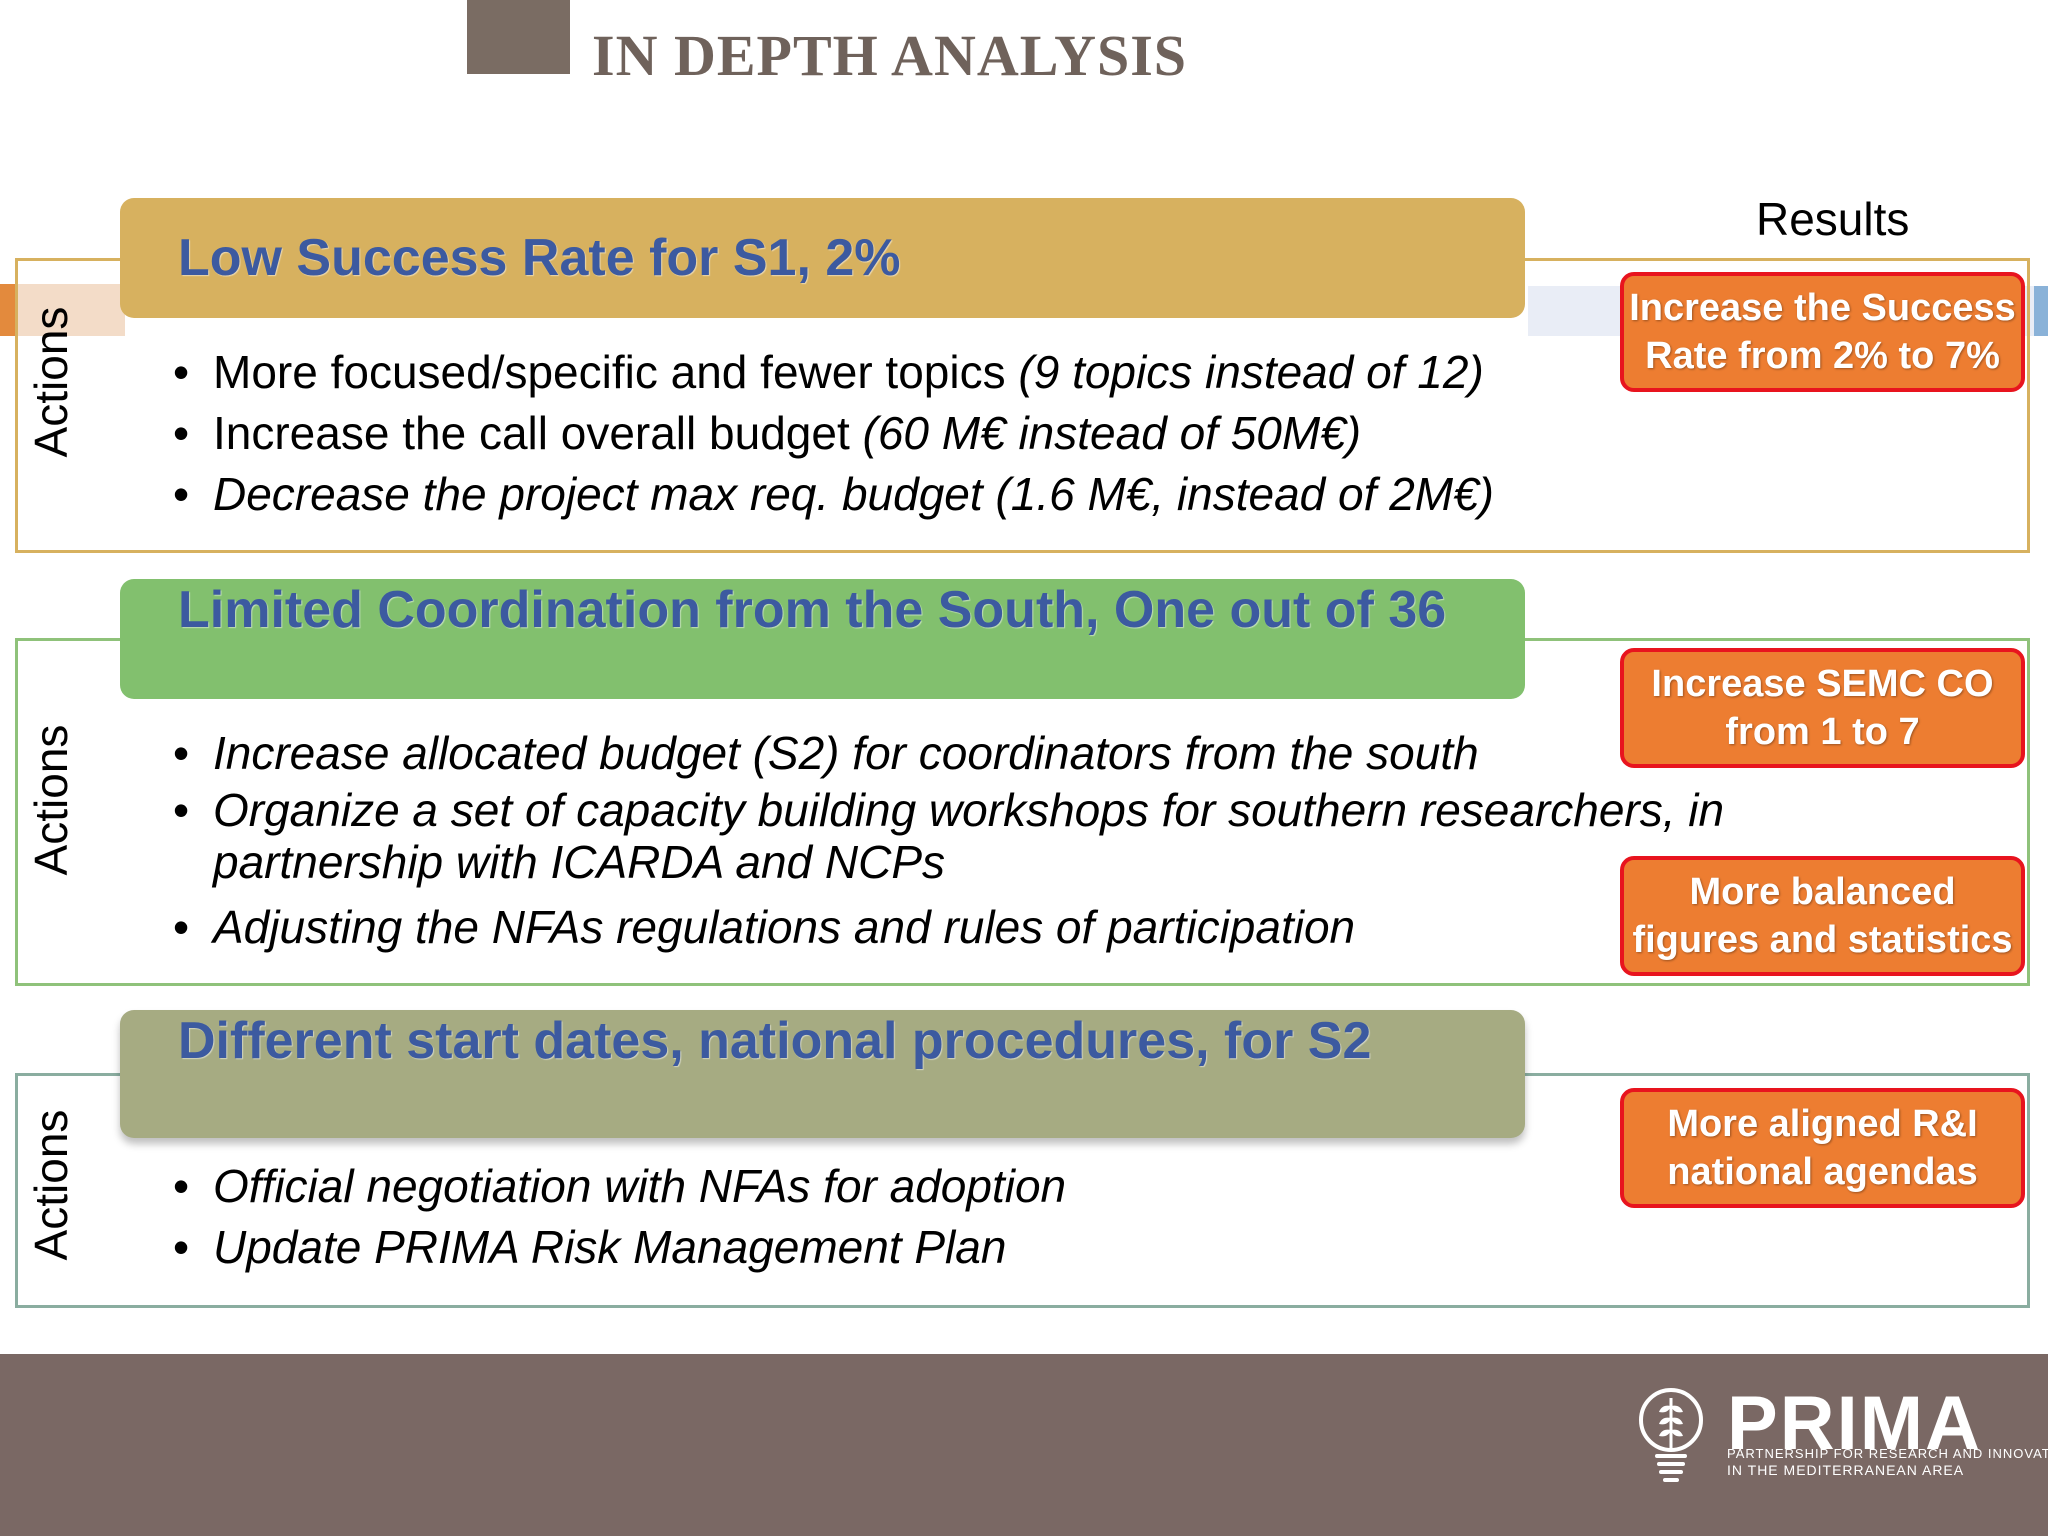 This screenshot has width=2048, height=1536. What do you see at coordinates (9, 310) in the screenshot?
I see `decorative-bar-left-accent` at bounding box center [9, 310].